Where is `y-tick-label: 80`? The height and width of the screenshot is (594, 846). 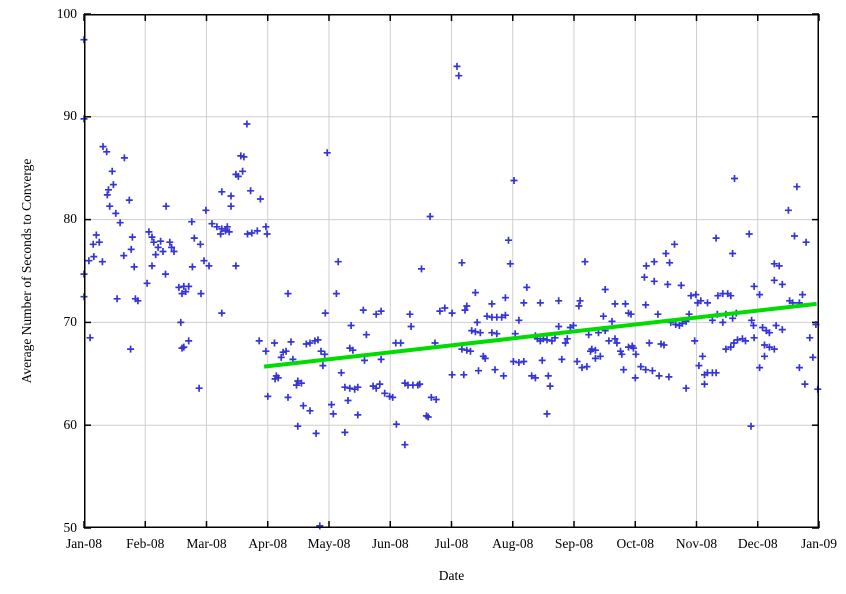
y-tick-label: 80 is located at coordinates (70, 219).